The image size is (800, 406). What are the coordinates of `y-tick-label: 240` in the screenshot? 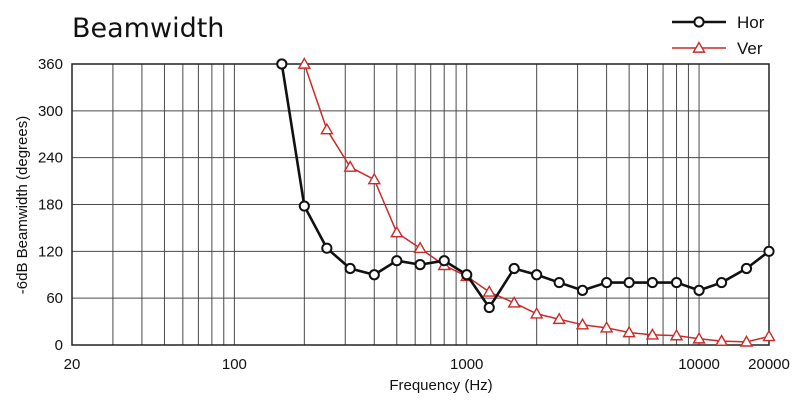 It's located at (50, 158).